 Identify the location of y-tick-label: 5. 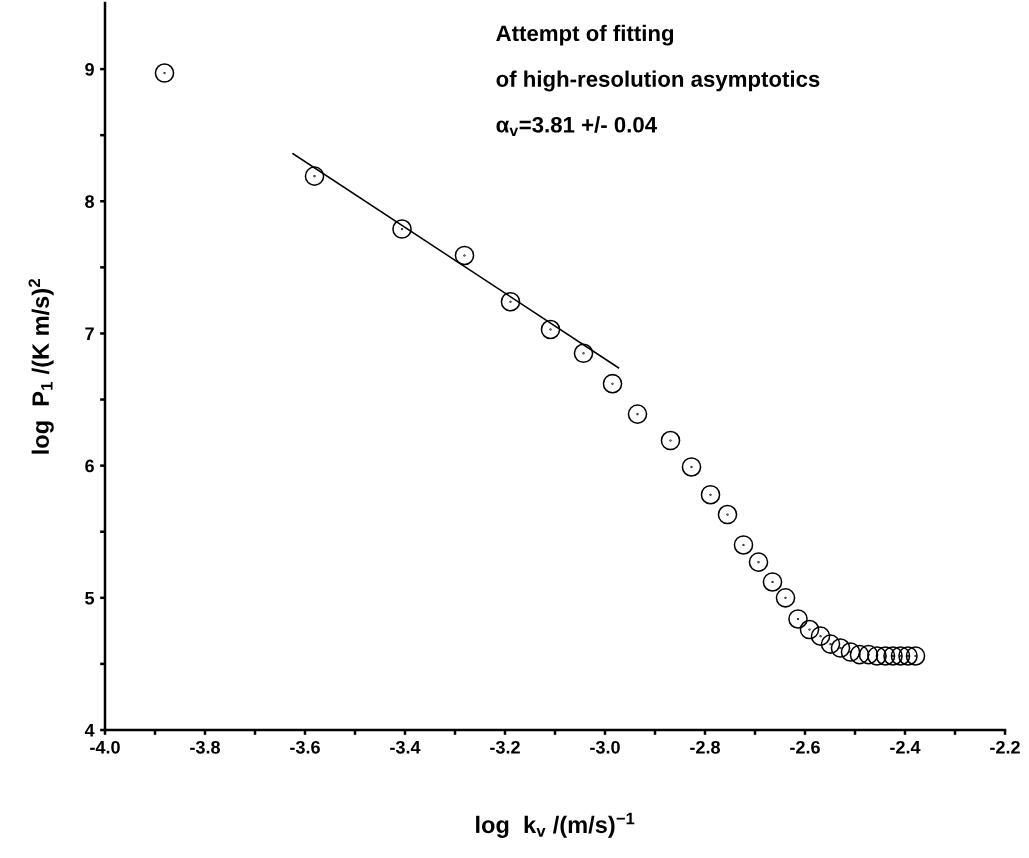
(90, 598).